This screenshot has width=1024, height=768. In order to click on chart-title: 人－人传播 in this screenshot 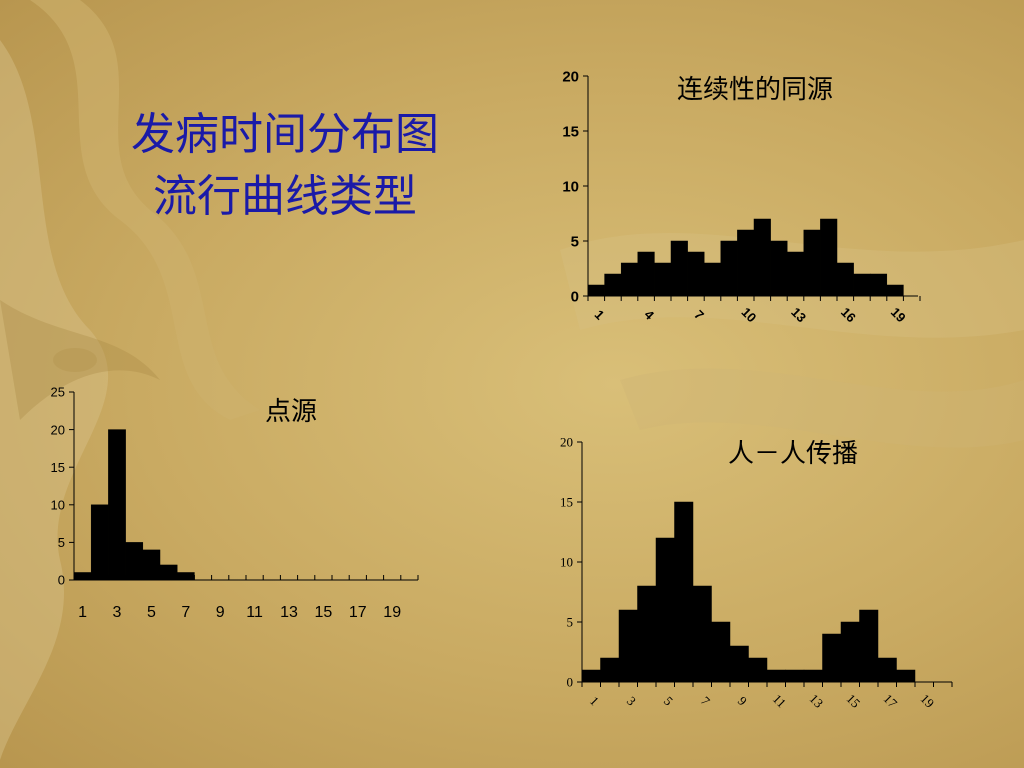, I will do `click(793, 454)`.